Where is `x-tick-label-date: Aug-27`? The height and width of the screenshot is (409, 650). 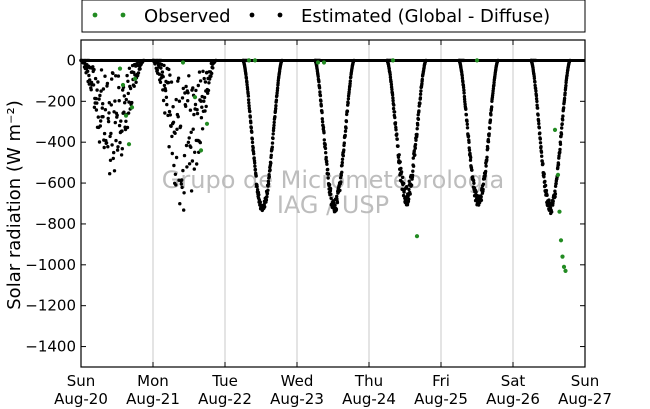 x-tick-label-date: Aug-27 is located at coordinates (585, 399).